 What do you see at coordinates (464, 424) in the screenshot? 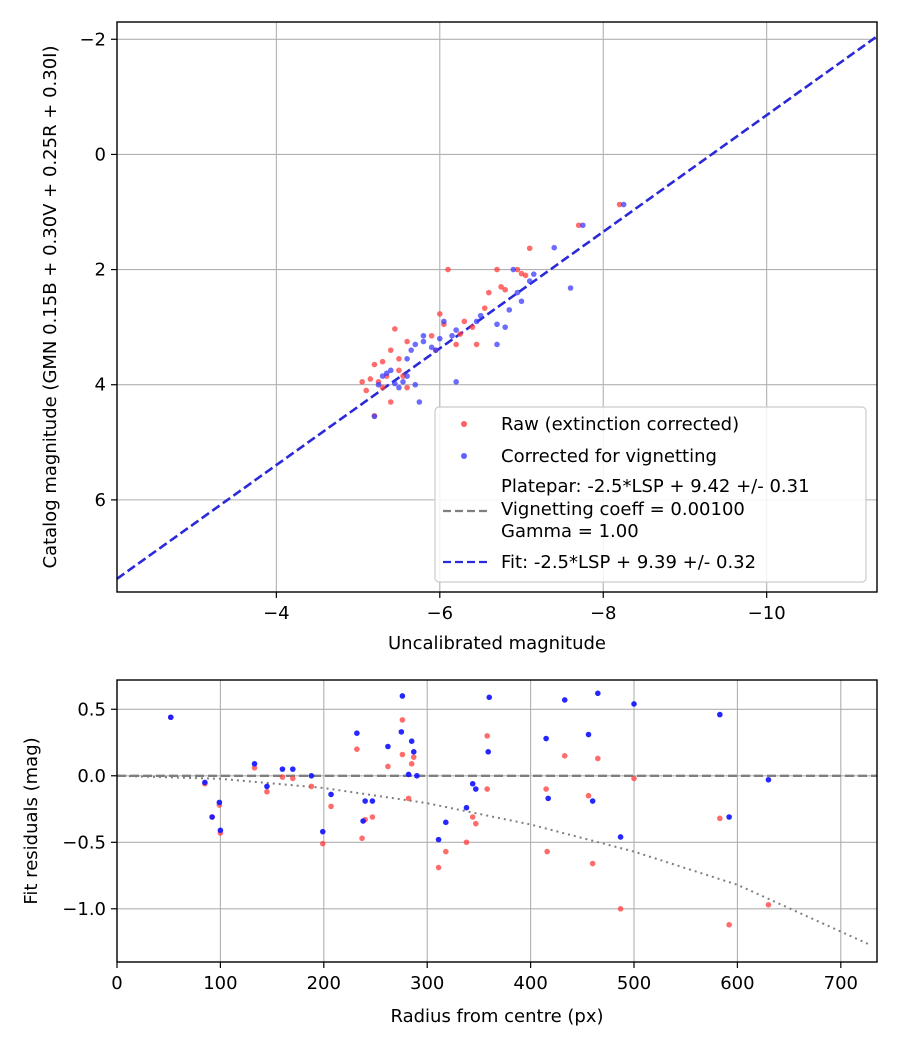
I see `legend-raw-marker` at bounding box center [464, 424].